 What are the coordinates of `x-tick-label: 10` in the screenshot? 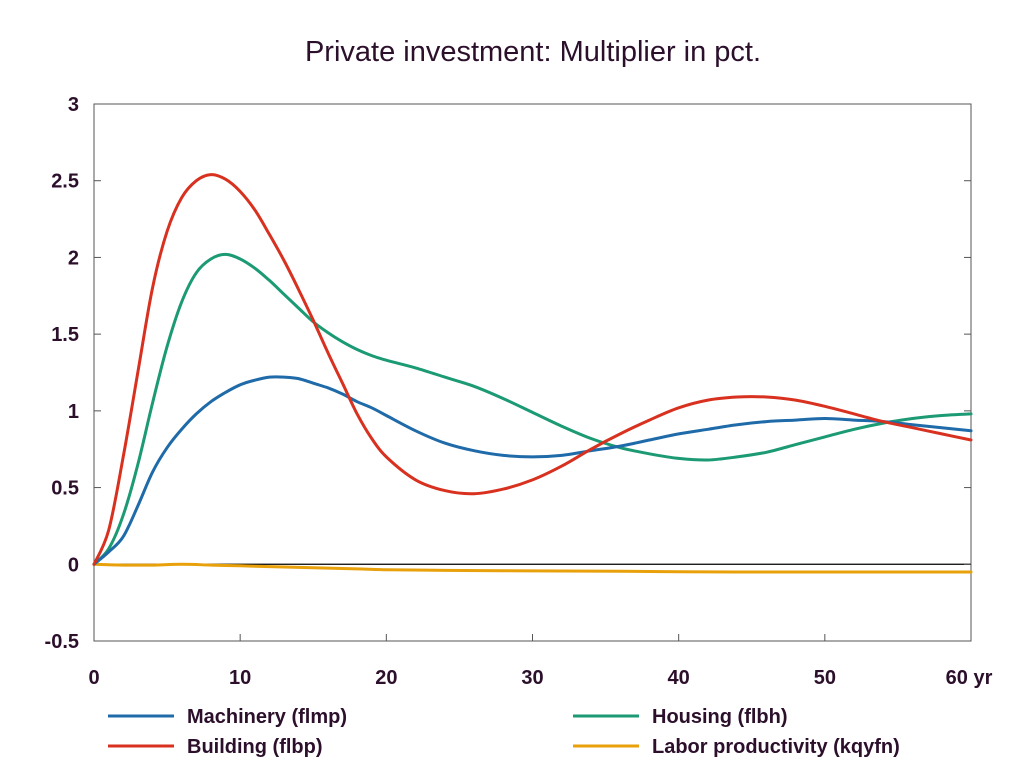 It's located at (240, 678).